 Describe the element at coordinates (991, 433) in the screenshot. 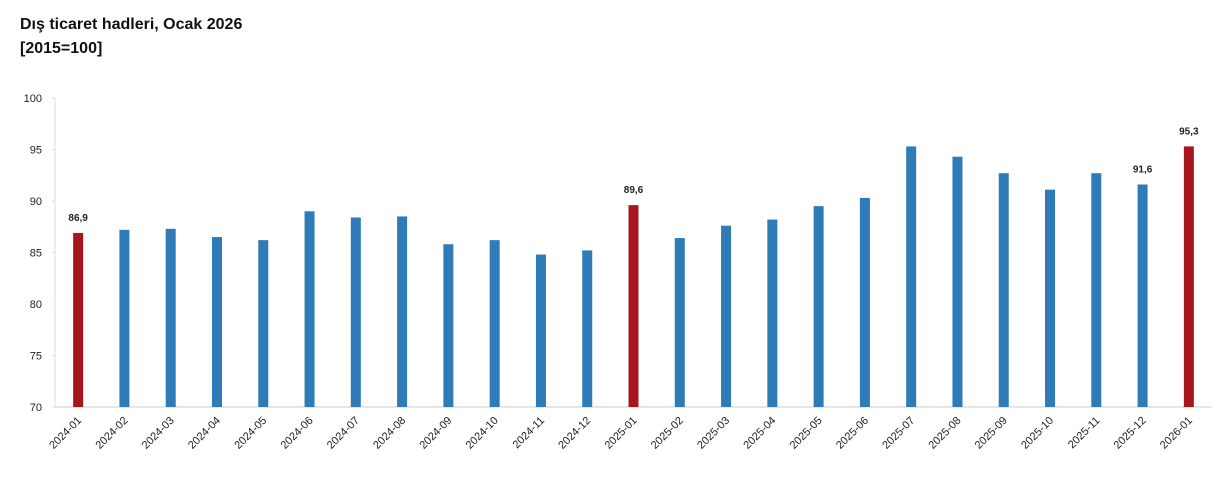

I see `x-tick-label: 2025-09` at that location.